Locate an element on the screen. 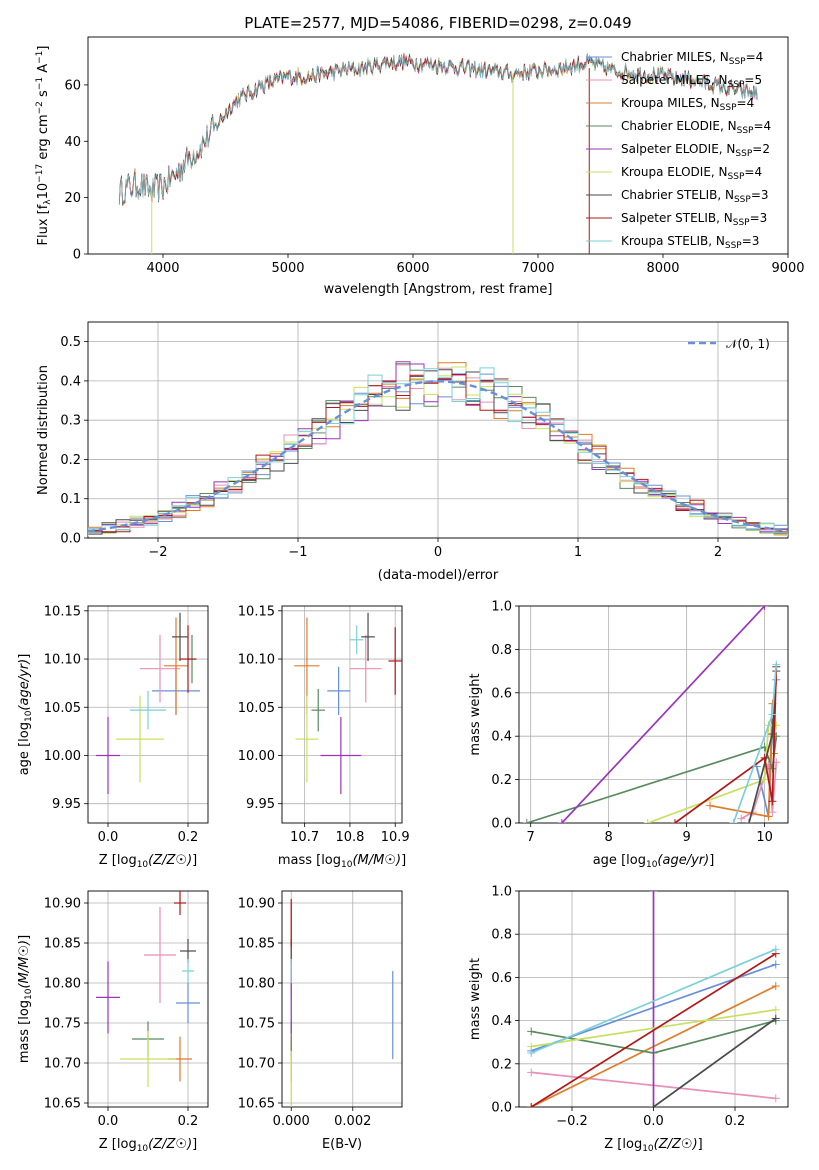  x-tick-label: 8000 is located at coordinates (662, 268).